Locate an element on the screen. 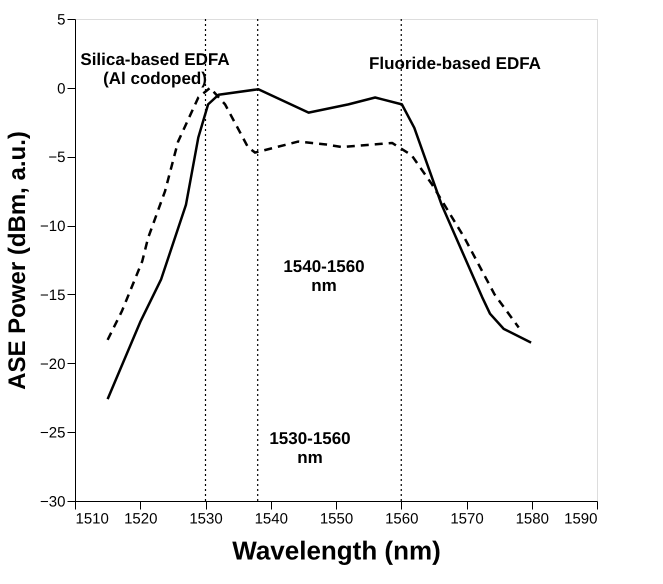 The height and width of the screenshot is (584, 663). y-tick-label: −25 is located at coordinates (53, 433).